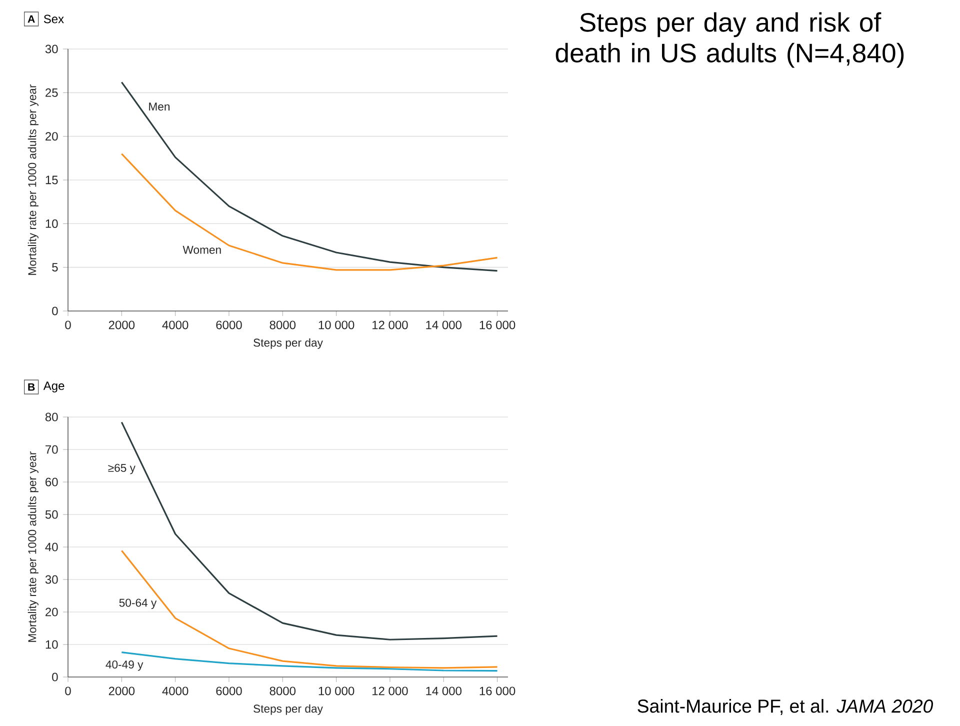 The height and width of the screenshot is (726, 960). What do you see at coordinates (138, 603) in the screenshot?
I see `series-label: 50-64 y` at bounding box center [138, 603].